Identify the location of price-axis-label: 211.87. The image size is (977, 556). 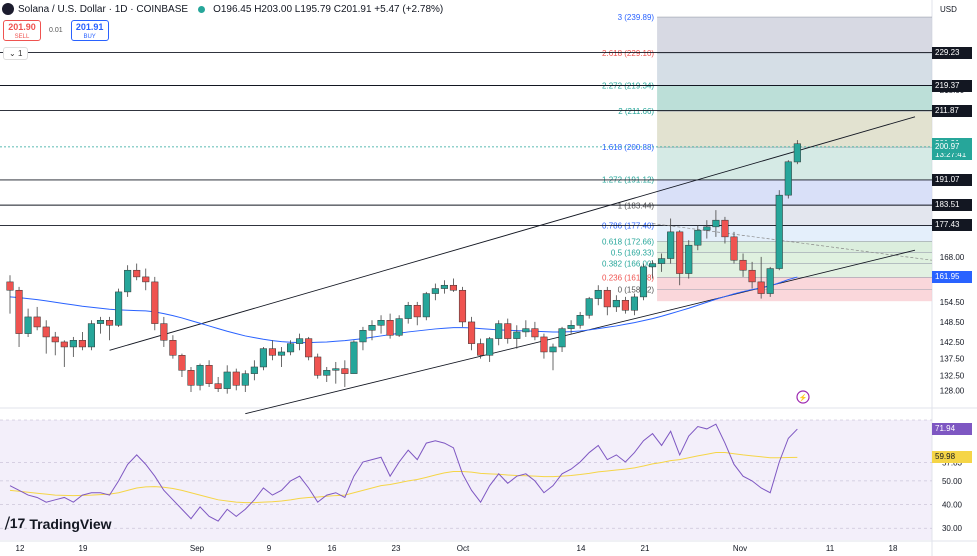
(952, 110).